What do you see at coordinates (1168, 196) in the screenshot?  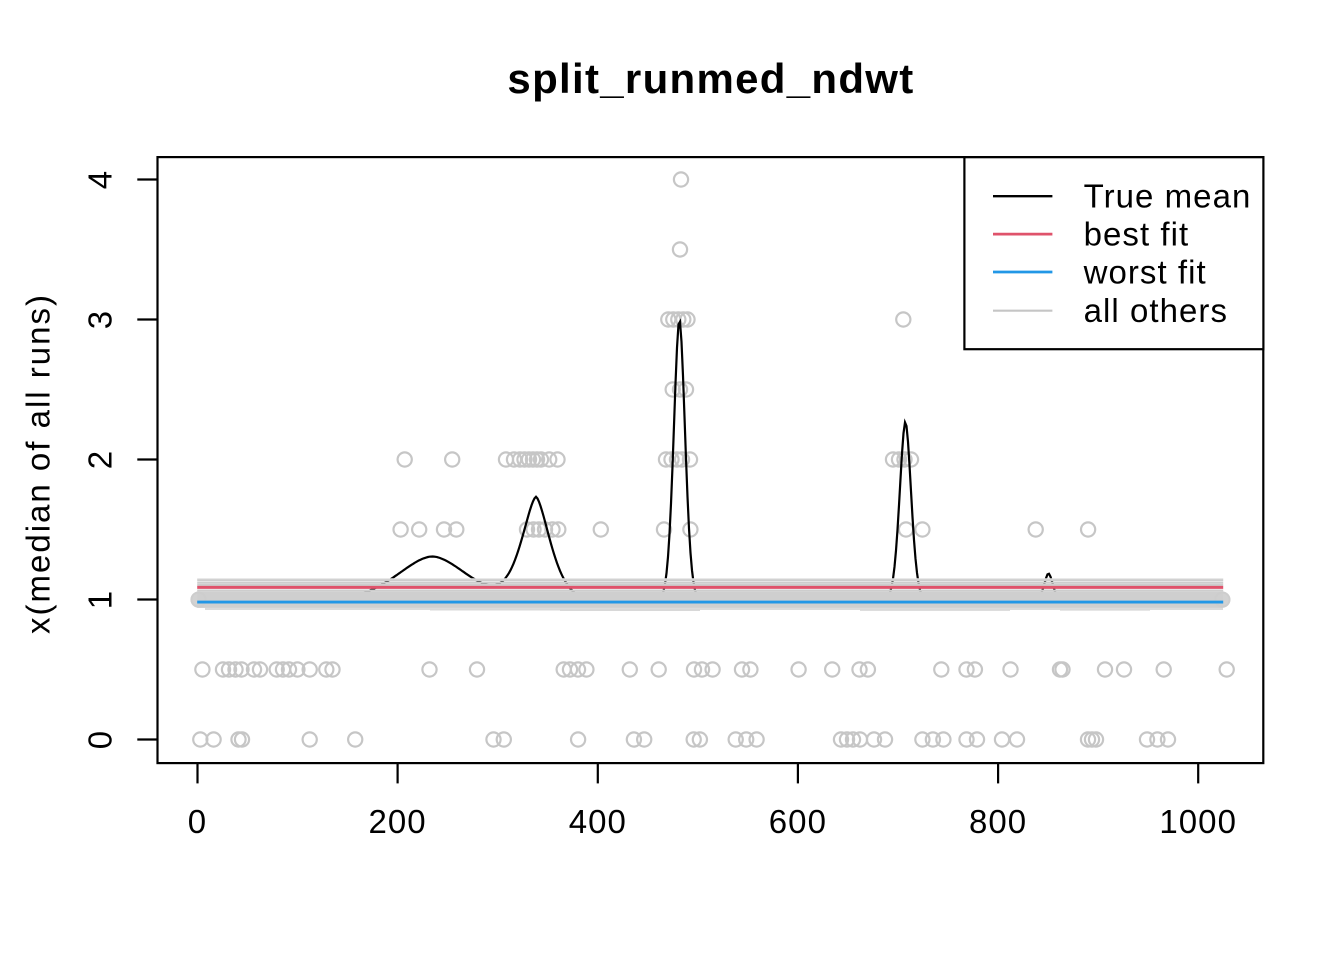 I see `svg-text: True mean` at bounding box center [1168, 196].